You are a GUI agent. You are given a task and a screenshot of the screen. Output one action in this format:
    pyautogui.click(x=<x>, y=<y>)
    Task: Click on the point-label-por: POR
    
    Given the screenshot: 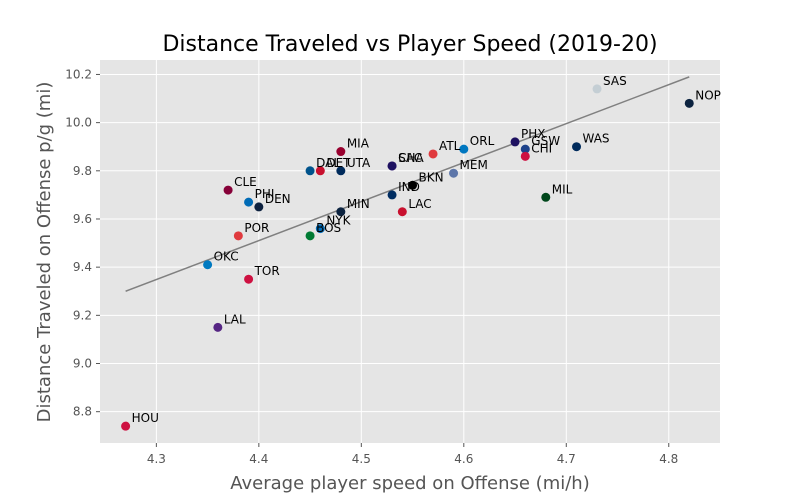 What is the action you would take?
    pyautogui.click(x=256, y=228)
    